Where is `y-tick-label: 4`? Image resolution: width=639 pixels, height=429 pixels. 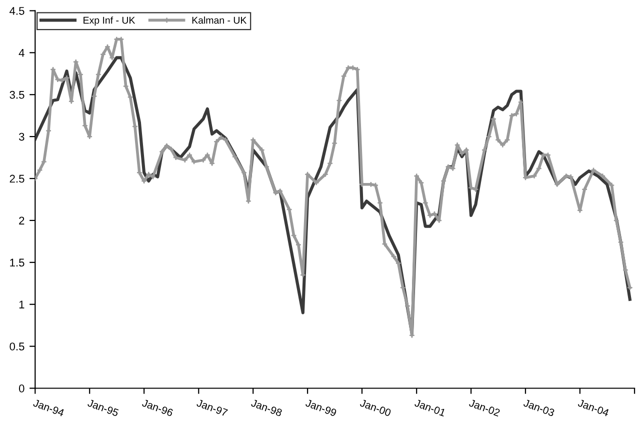 y-tick-label: 4 is located at coordinates (21, 53).